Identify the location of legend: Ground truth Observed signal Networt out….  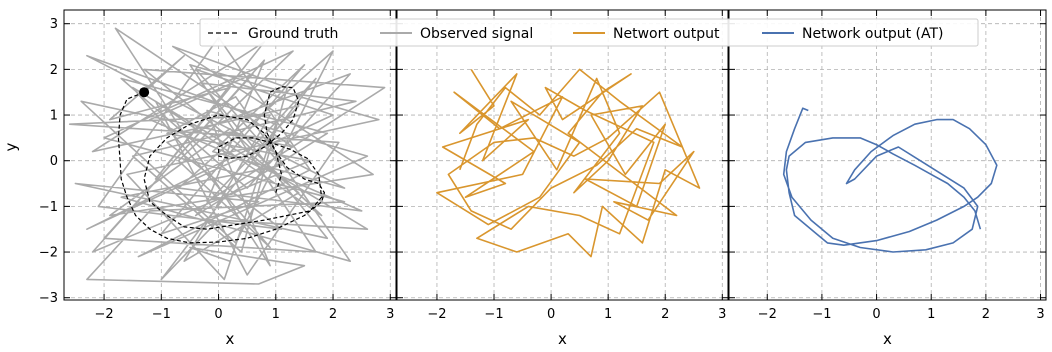
(589, 32).